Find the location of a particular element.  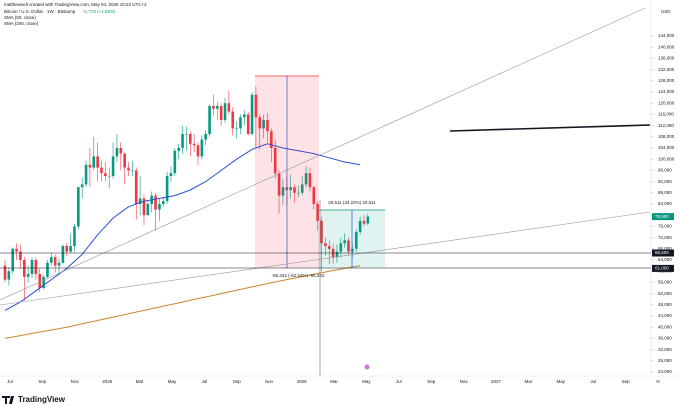

event-icon is located at coordinates (367, 367).